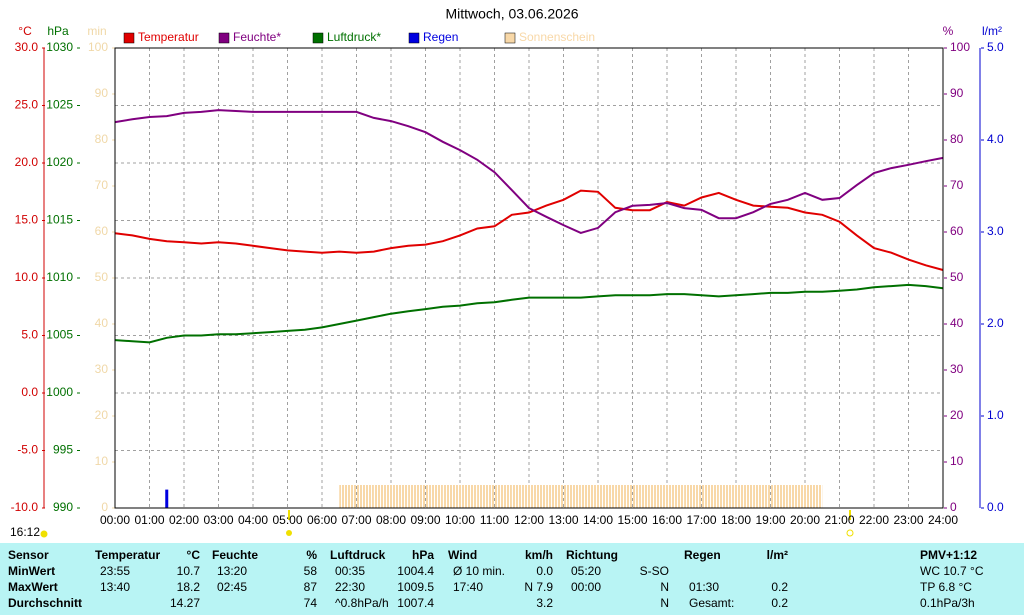  Describe the element at coordinates (664, 603) in the screenshot. I see `table-cell: N` at that location.